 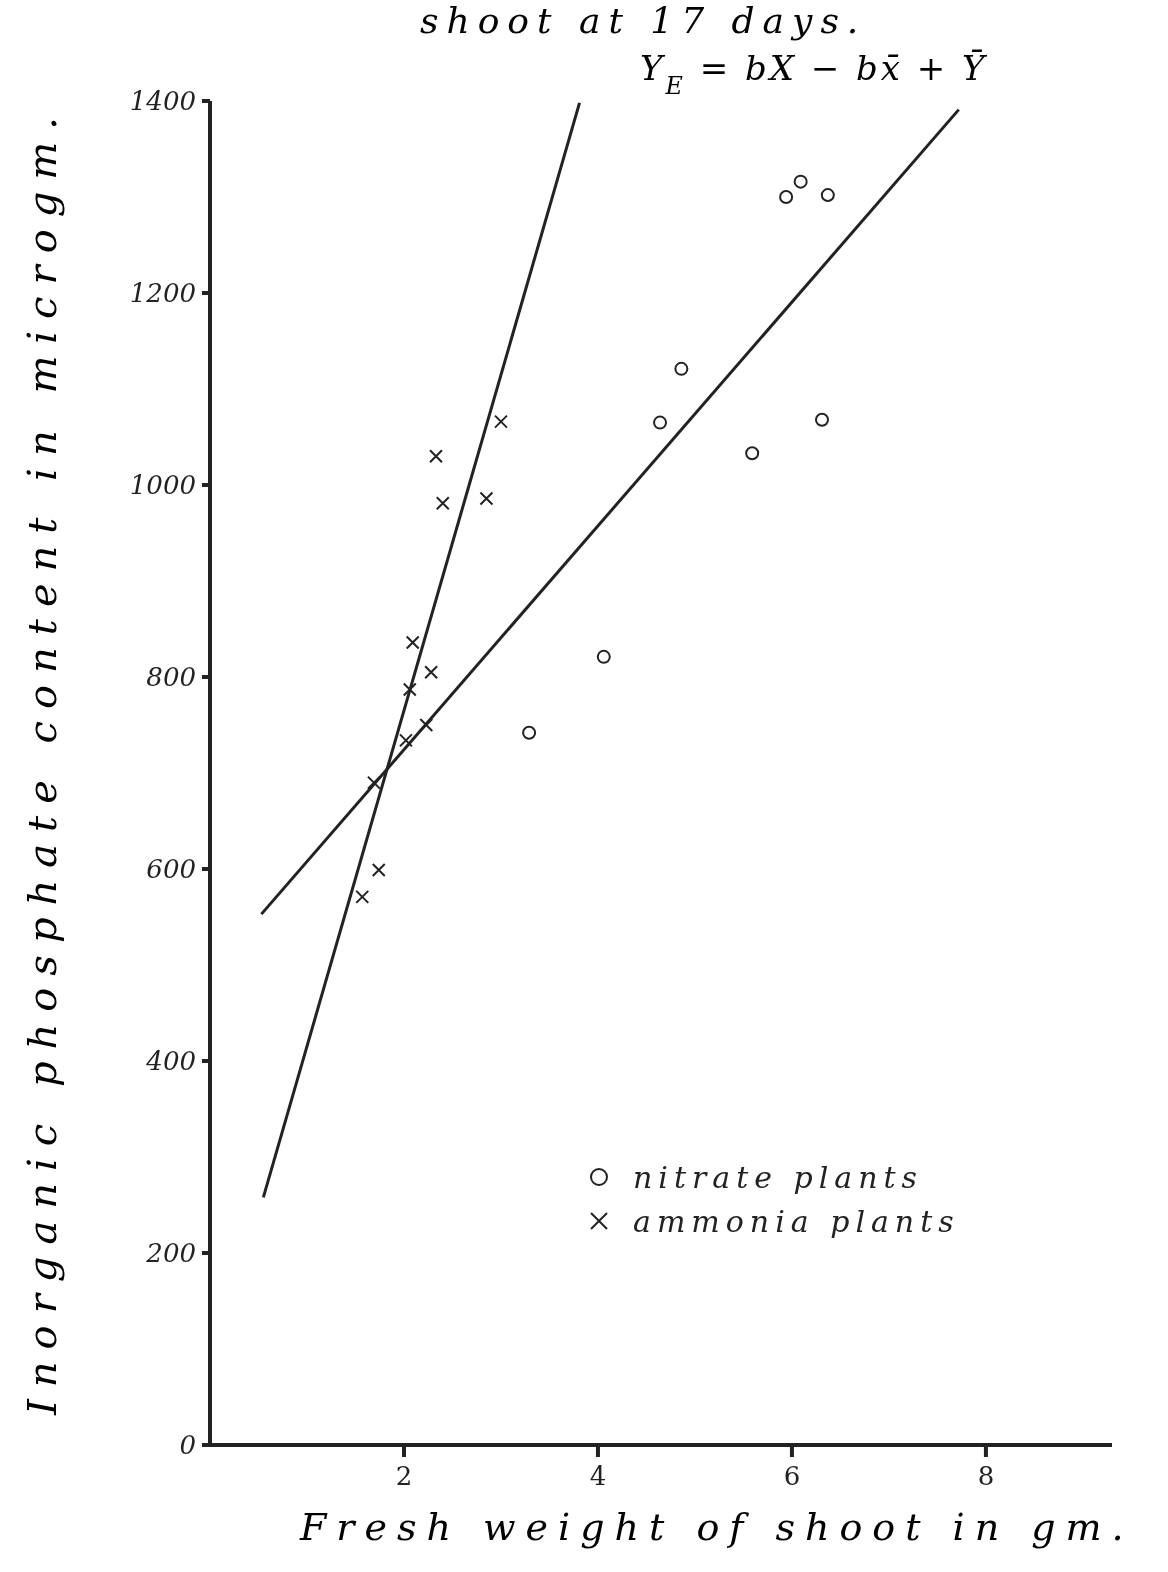 What do you see at coordinates (404, 1476) in the screenshot?
I see `x-tick-label: 2` at bounding box center [404, 1476].